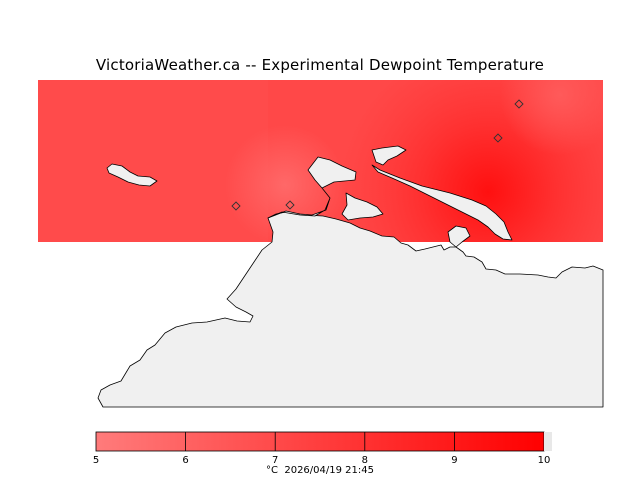 The image size is (640, 480). Describe the element at coordinates (459, 236) in the screenshot. I see `east-headland` at that location.